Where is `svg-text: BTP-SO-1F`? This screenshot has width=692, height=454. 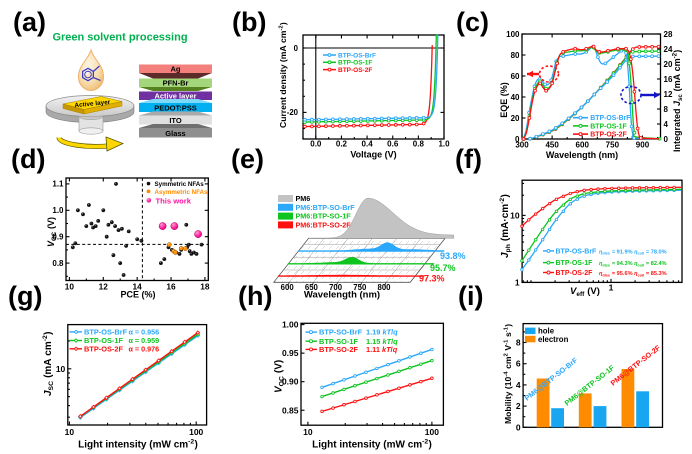 svg-text: BTP-SO-1F is located at coordinates (338, 341).